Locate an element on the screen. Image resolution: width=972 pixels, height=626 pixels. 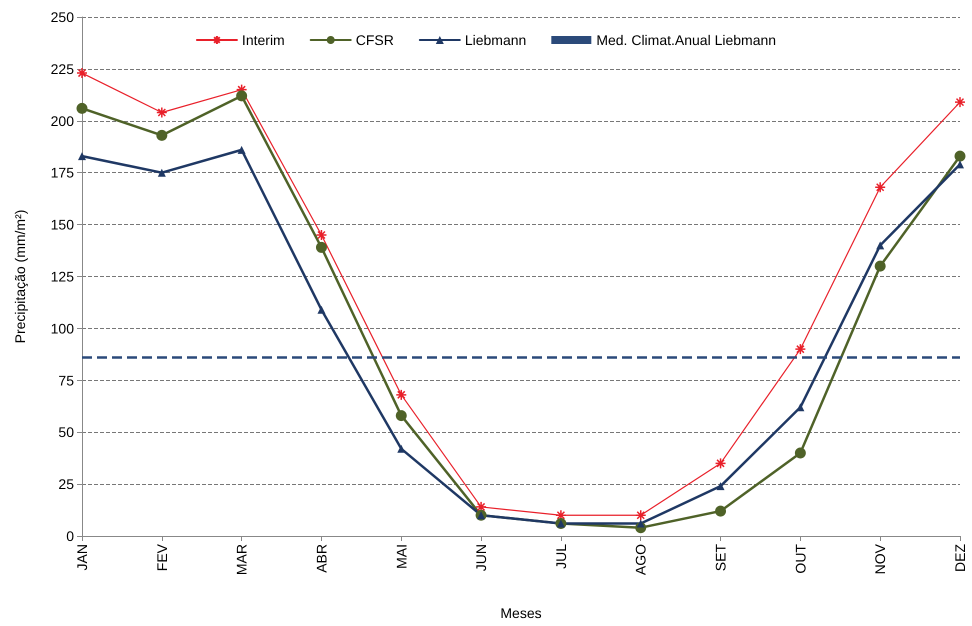
y-tick-label: 225 is located at coordinates (62, 68).